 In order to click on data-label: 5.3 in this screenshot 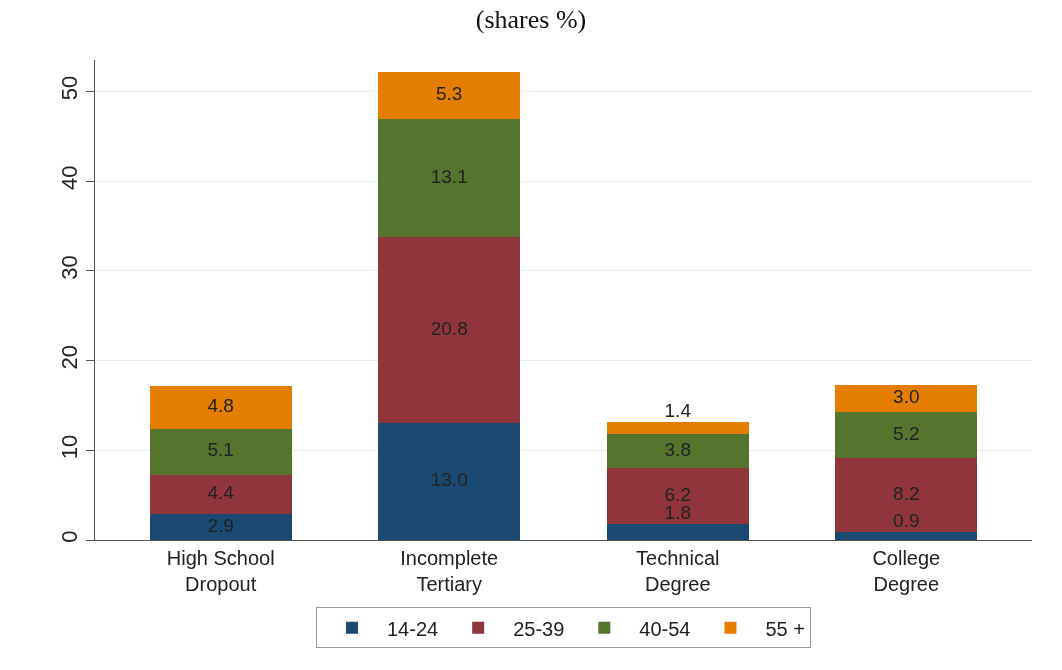, I will do `click(449, 94)`.